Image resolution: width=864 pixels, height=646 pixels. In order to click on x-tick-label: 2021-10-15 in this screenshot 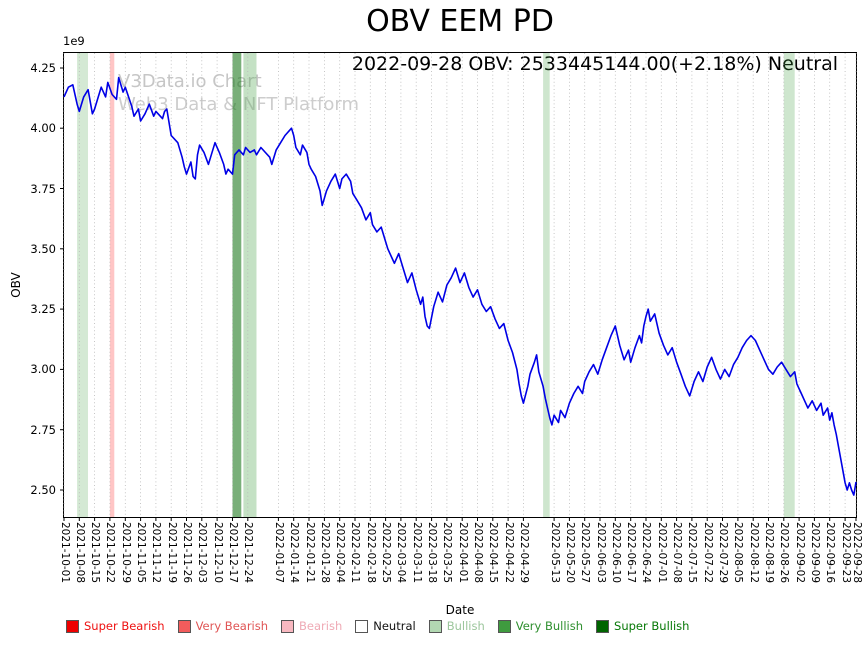, I will do `click(95, 553)`.